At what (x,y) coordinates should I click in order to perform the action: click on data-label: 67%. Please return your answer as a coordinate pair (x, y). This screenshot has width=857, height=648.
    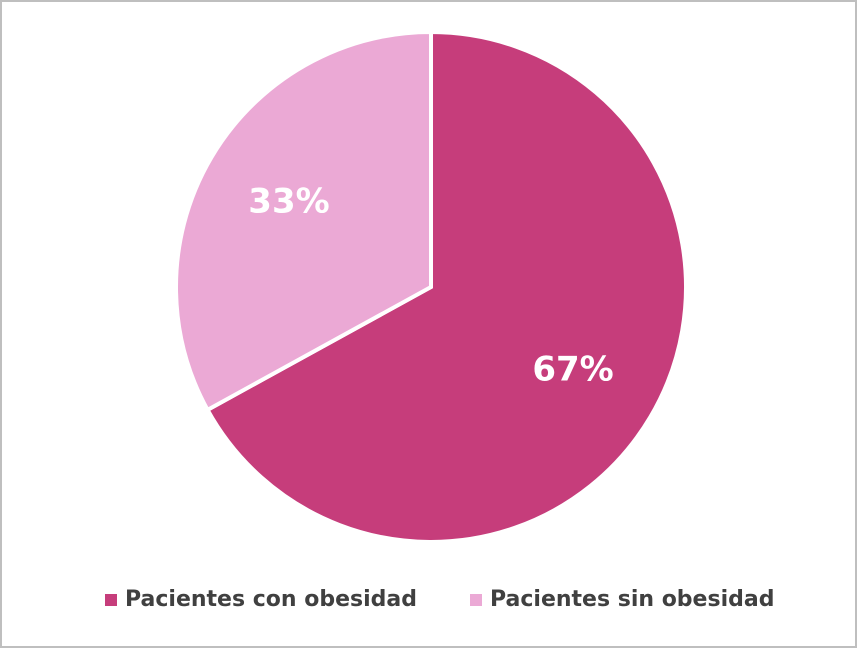
    Looking at the image, I should click on (572, 369).